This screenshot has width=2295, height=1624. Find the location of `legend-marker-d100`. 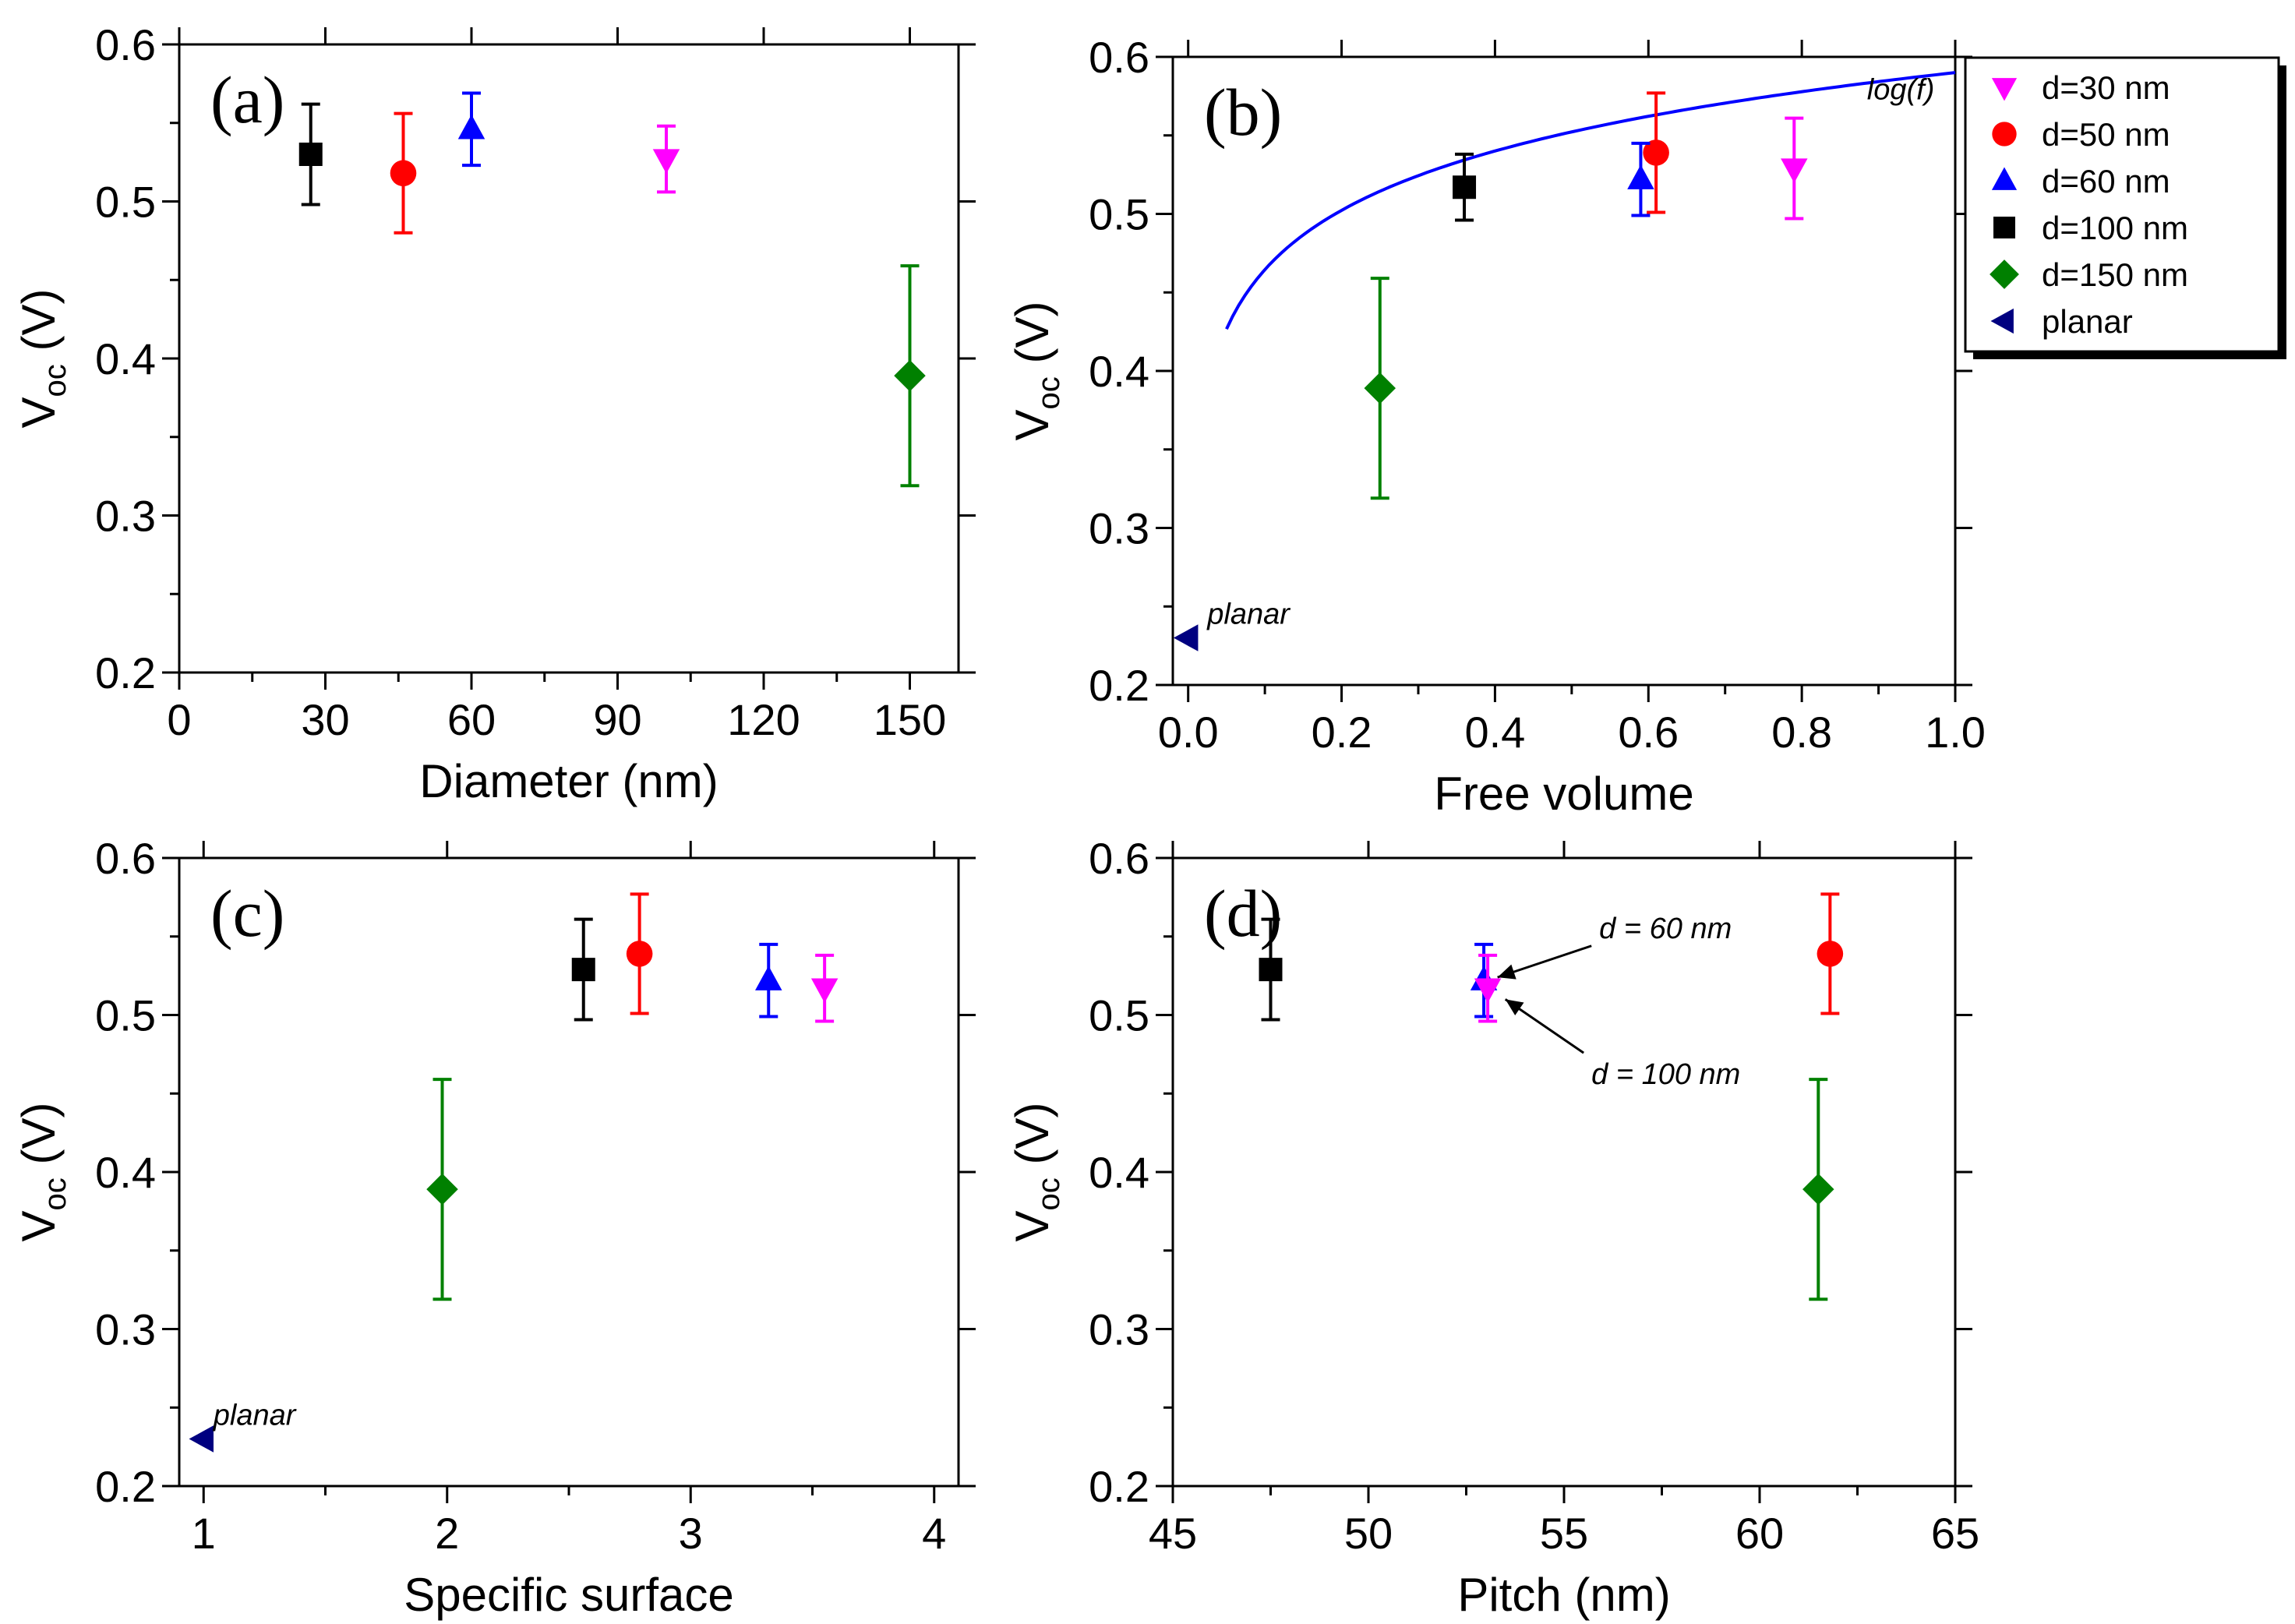

legend-marker-d100 is located at coordinates (2004, 227).